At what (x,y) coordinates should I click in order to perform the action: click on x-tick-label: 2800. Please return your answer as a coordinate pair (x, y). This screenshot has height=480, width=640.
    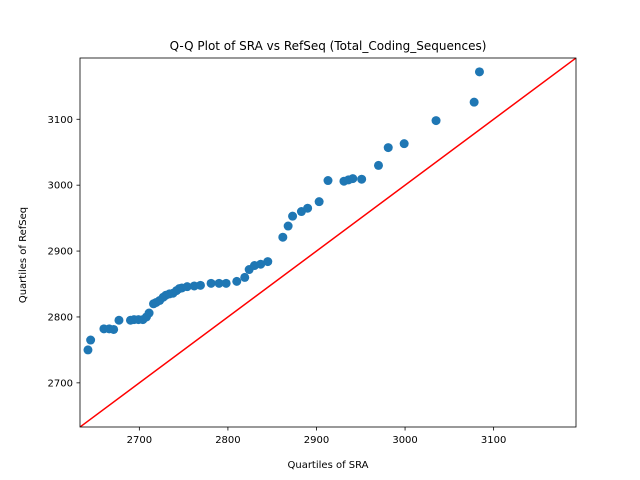
    Looking at the image, I should click on (227, 440).